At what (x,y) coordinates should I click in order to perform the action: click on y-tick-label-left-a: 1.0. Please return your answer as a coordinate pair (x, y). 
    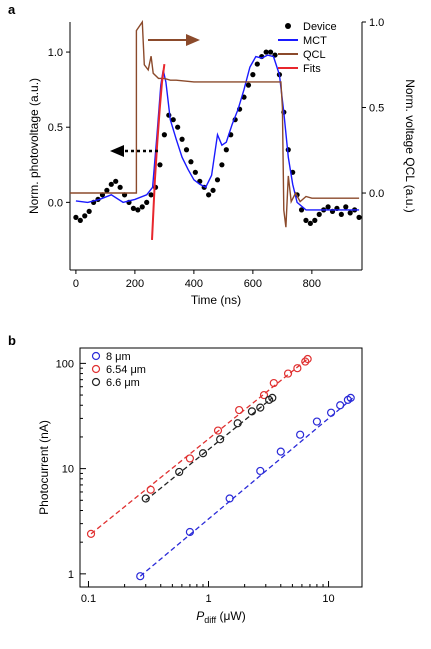
    Looking at the image, I should click on (55, 53).